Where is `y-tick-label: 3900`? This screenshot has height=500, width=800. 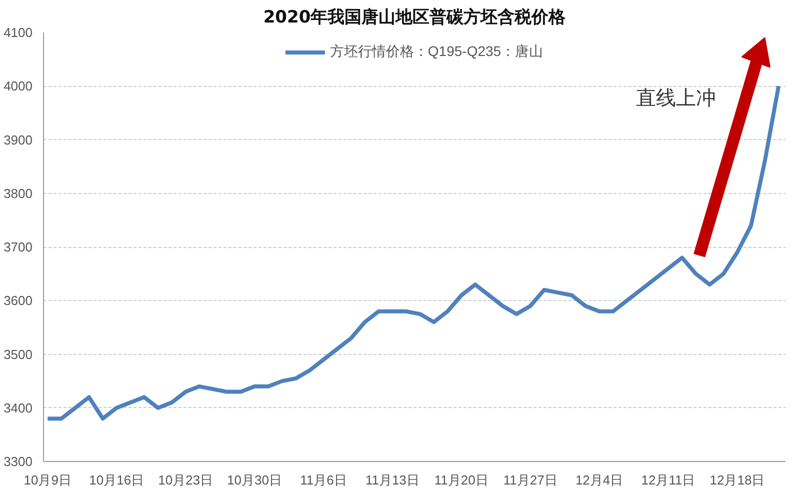 y-tick-label: 3900 is located at coordinates (18, 140).